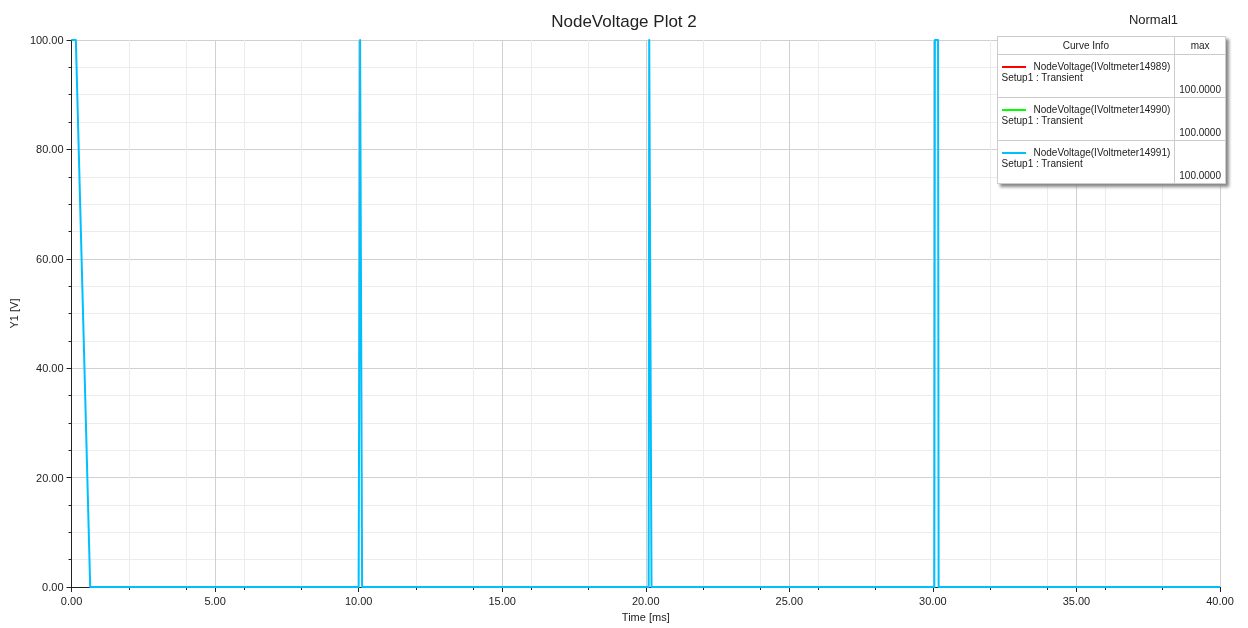 Image resolution: width=1248 pixels, height=628 pixels. What do you see at coordinates (789, 600) in the screenshot?
I see `x-tick-label: 25.00` at bounding box center [789, 600].